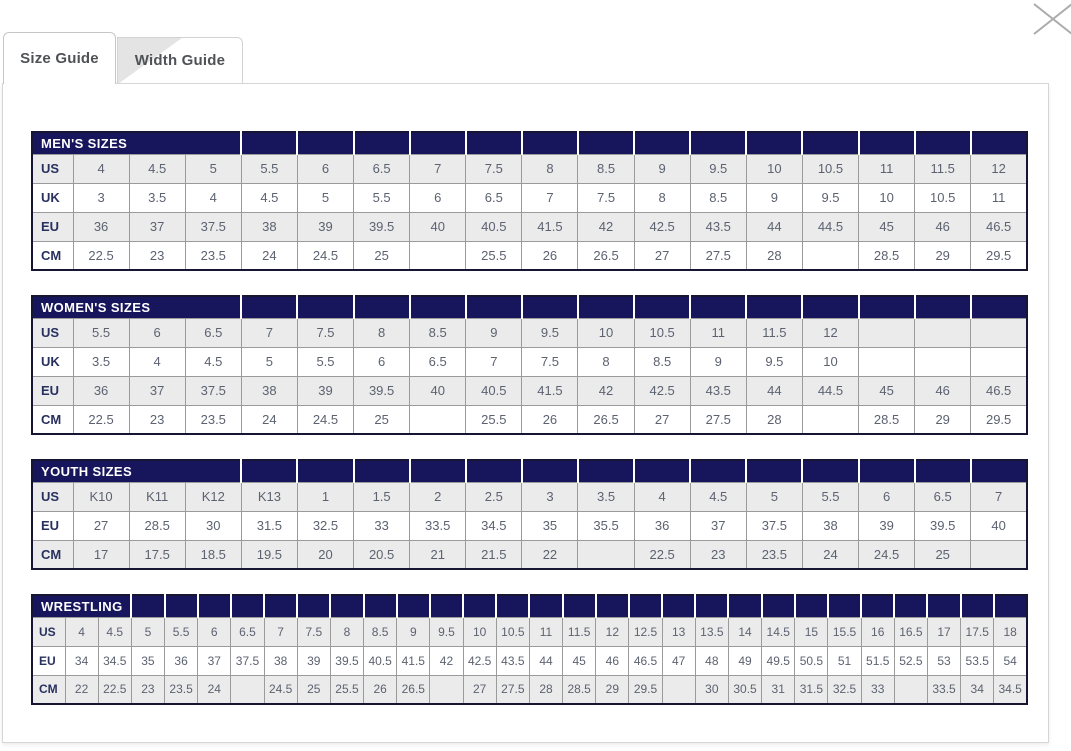 This screenshot has width=1071, height=751. Describe the element at coordinates (512, 689) in the screenshot. I see `size-cell: 27.5` at that location.